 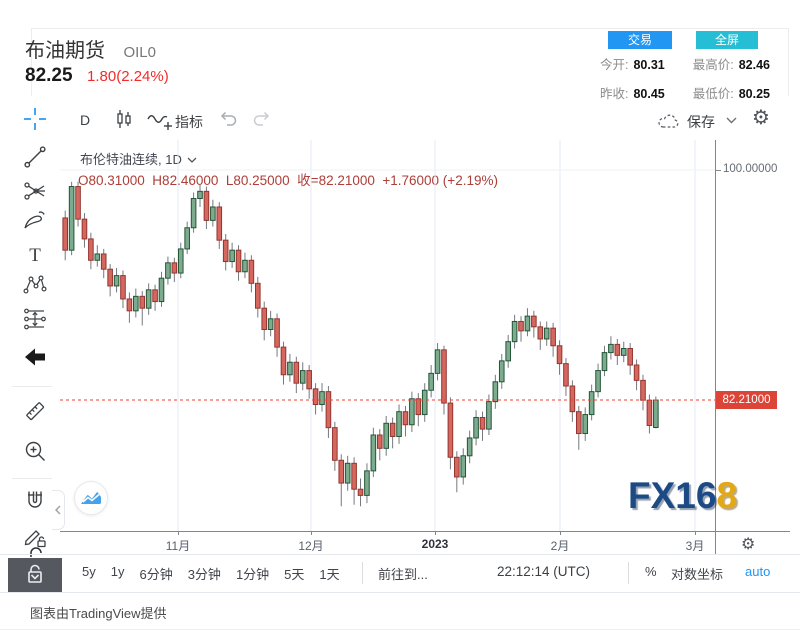 What do you see at coordinates (425, 531) in the screenshot?
I see `time-axis-border` at bounding box center [425, 531].